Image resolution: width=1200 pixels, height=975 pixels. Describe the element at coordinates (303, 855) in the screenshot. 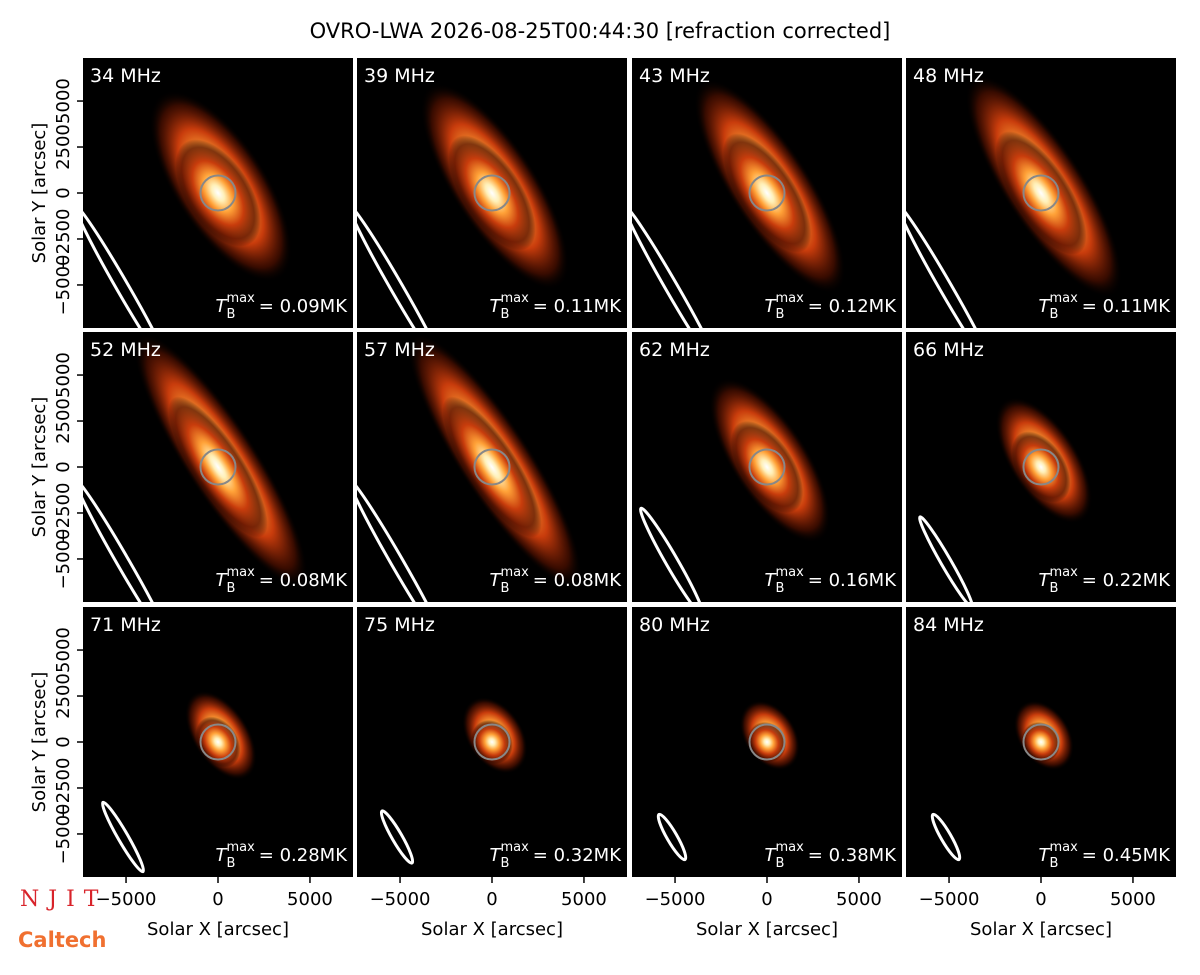

I see `annotation-value: = 0.28MK` at that location.